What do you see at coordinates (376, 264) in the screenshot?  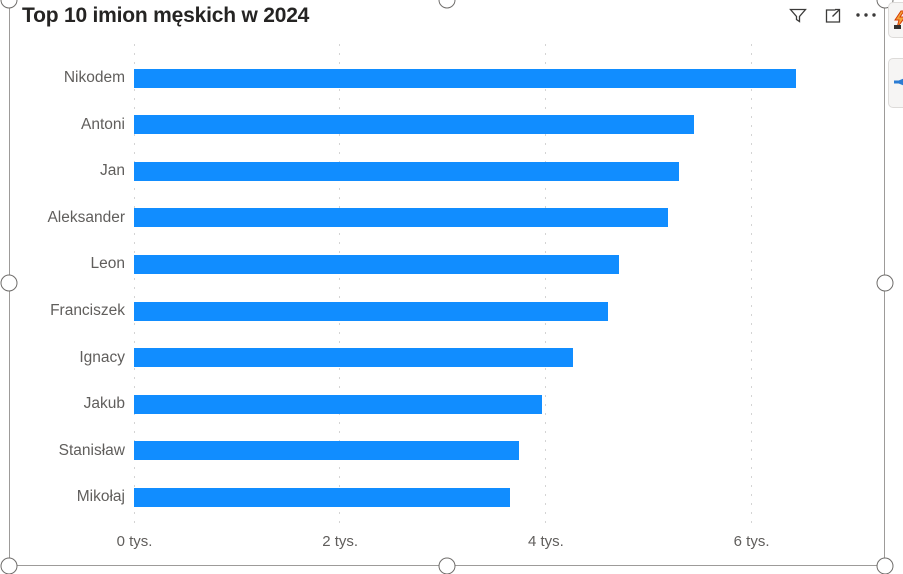 I see `bar-leon` at bounding box center [376, 264].